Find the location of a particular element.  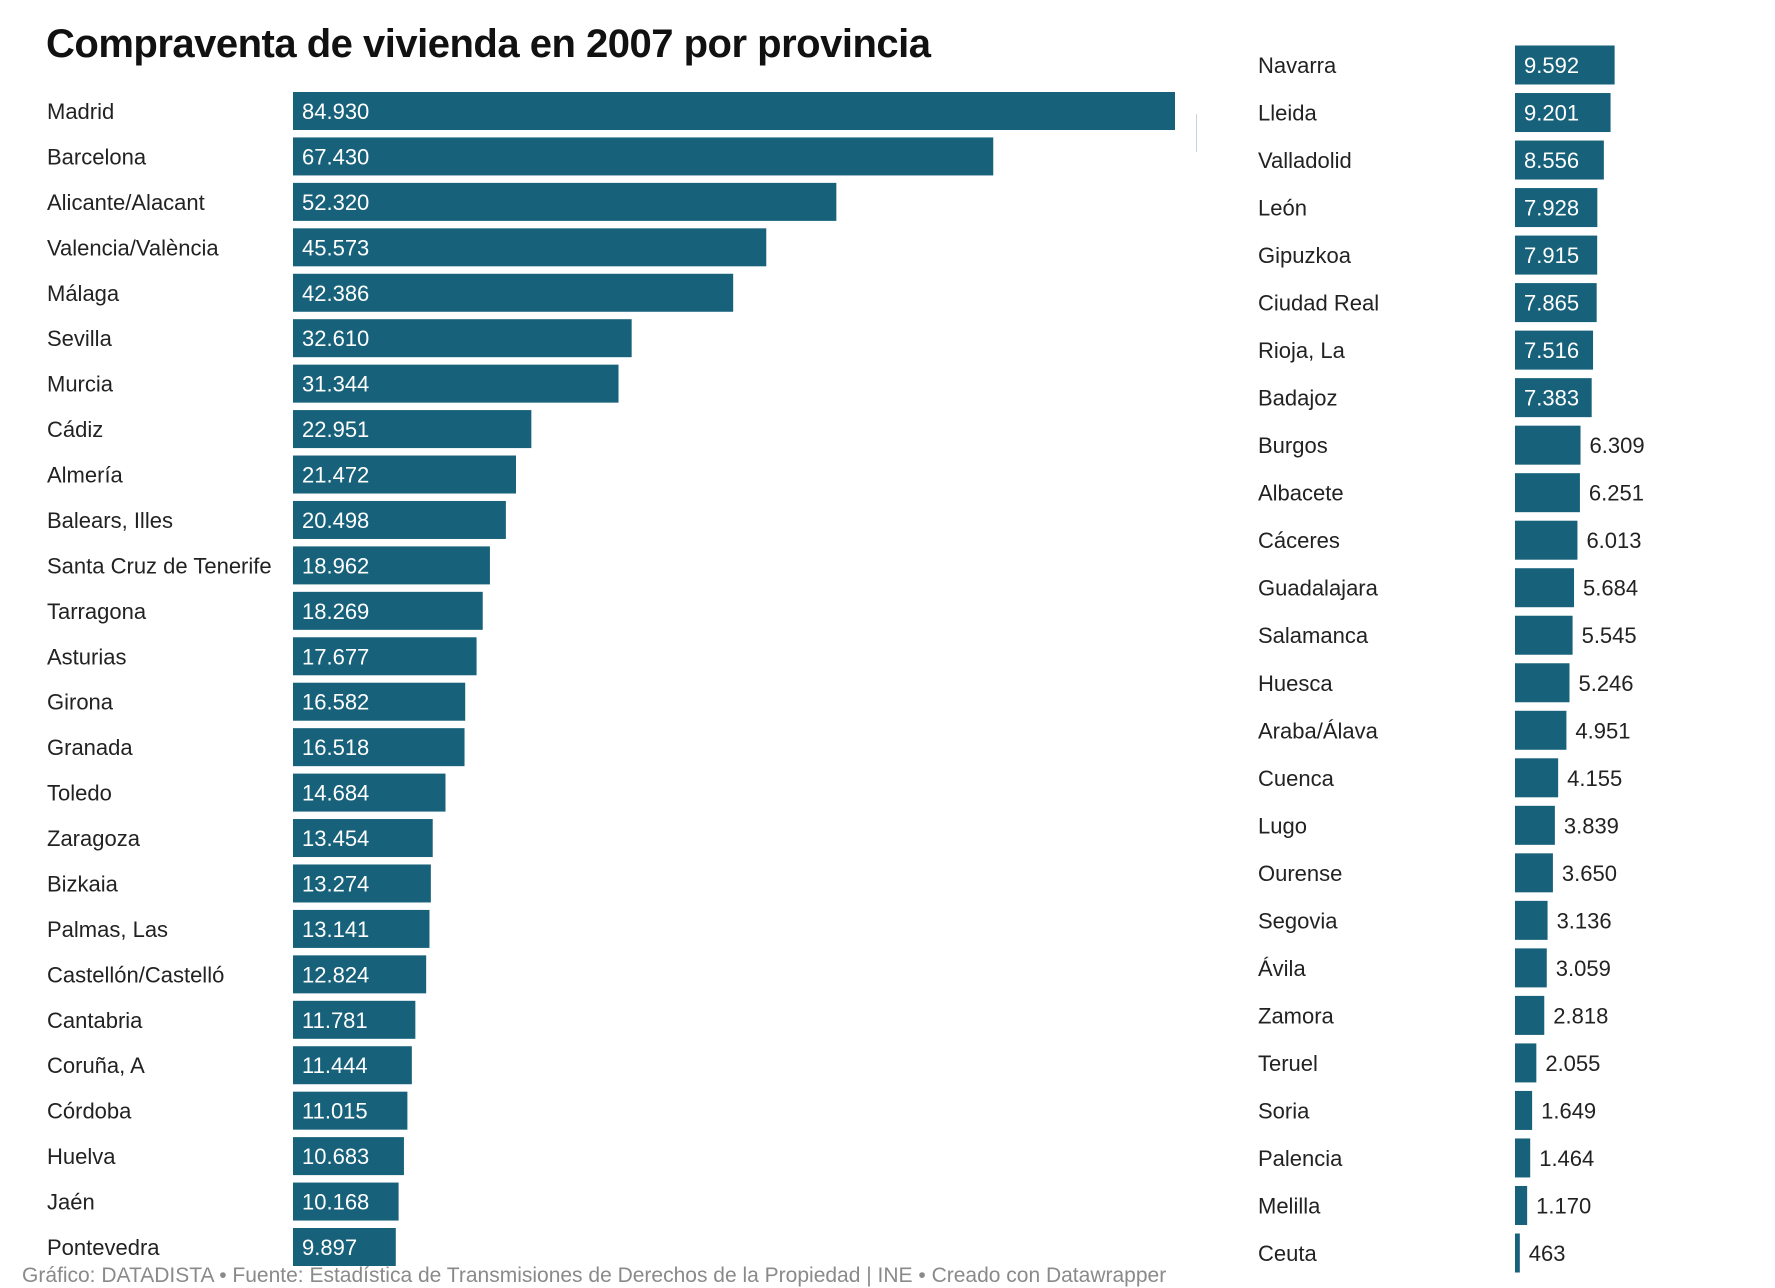

bar-row: Guadalajara 5.684 is located at coordinates (1448, 588).